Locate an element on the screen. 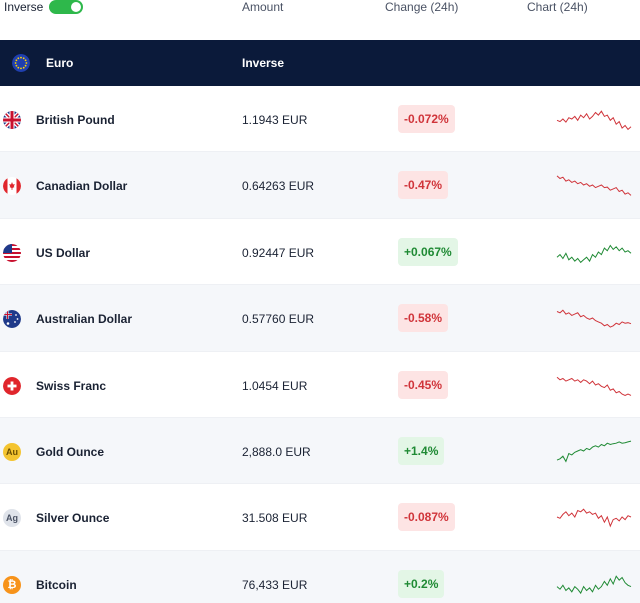  amount-value: 0.92447 EUR is located at coordinates (278, 252).